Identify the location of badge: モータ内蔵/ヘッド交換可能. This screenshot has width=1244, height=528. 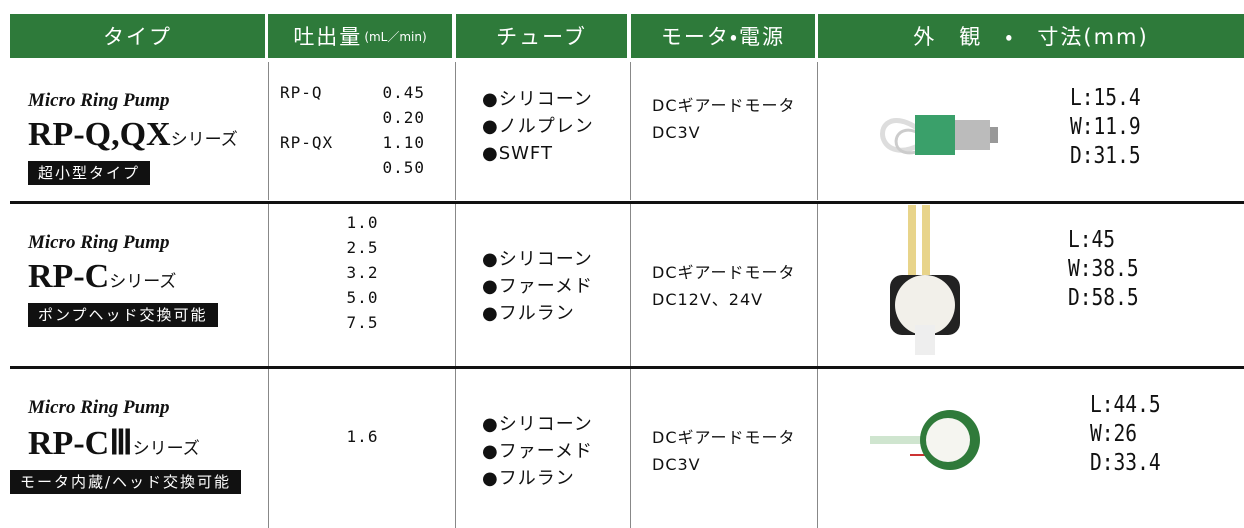
(126, 482).